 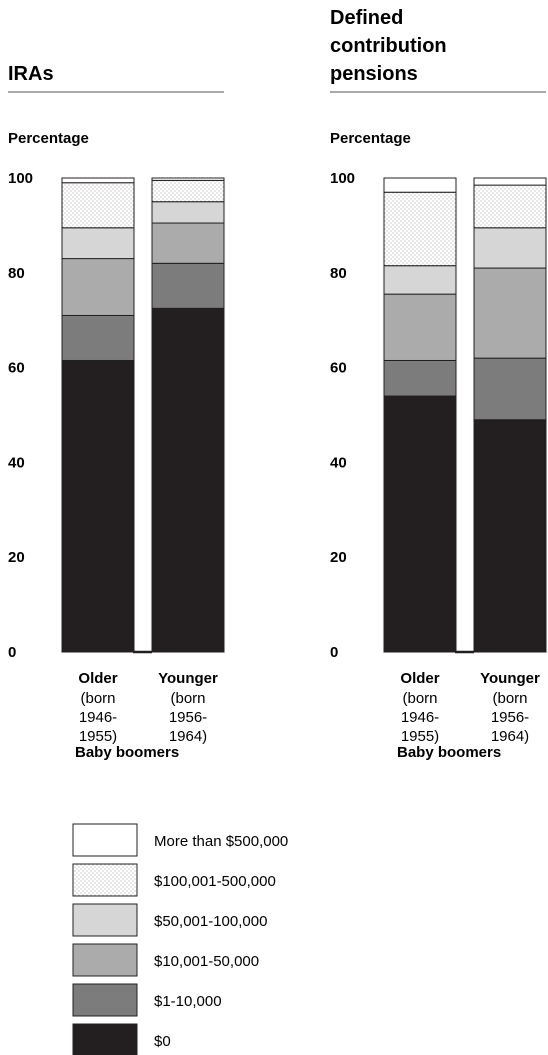 What do you see at coordinates (374, 74) in the screenshot?
I see `title-line: pensions` at bounding box center [374, 74].